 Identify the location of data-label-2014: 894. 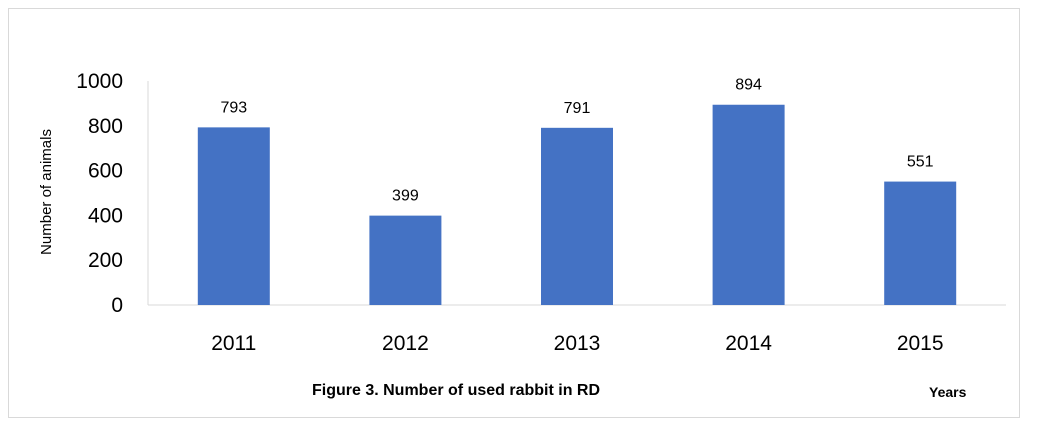
(748, 85).